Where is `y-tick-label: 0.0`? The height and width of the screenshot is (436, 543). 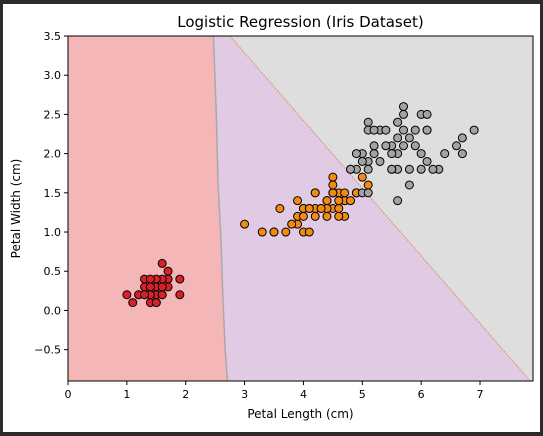 y-tick-label: 0.0 is located at coordinates (53, 310).